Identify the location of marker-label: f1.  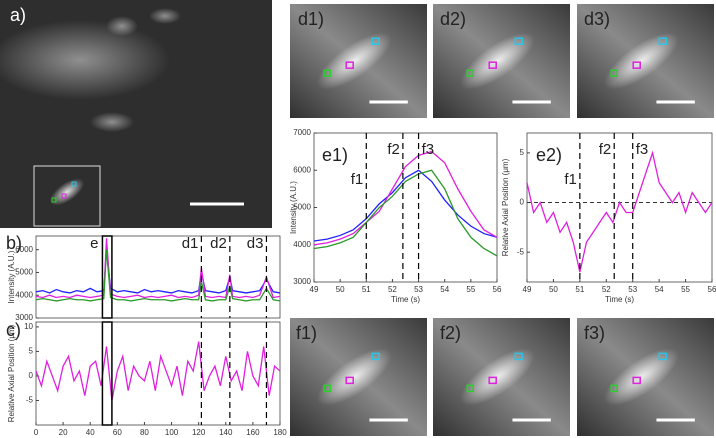
(570, 179).